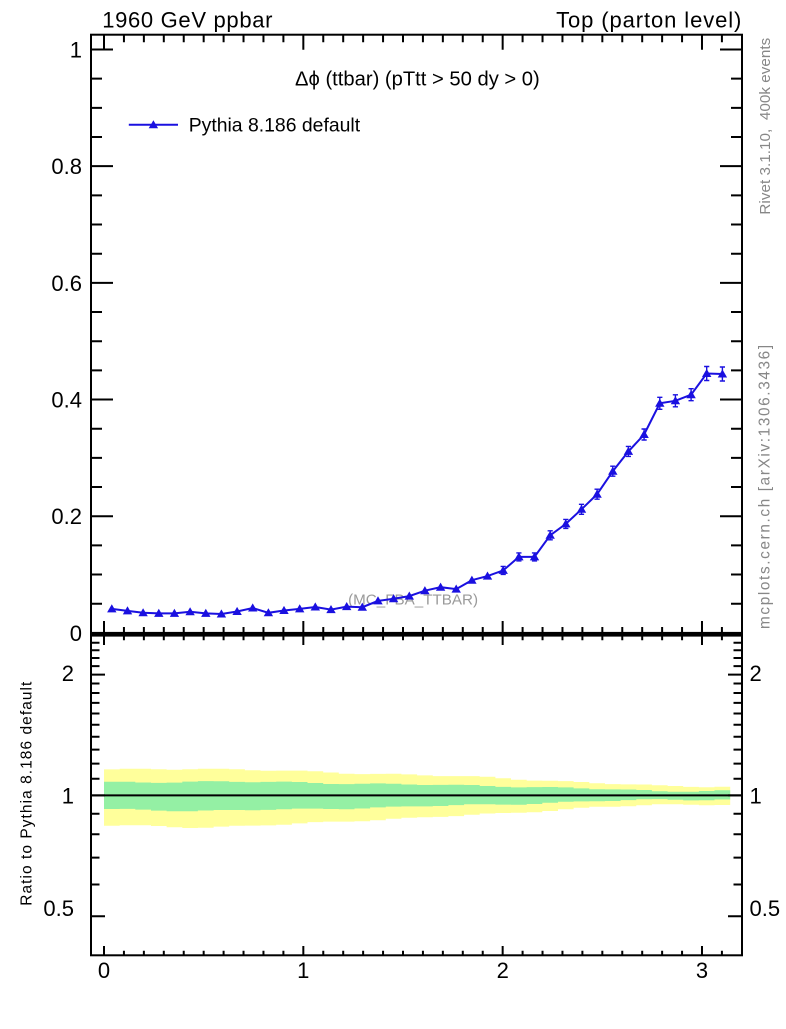  Describe the element at coordinates (649, 20) in the screenshot. I see `svg-text: Top (parton level)` at that location.